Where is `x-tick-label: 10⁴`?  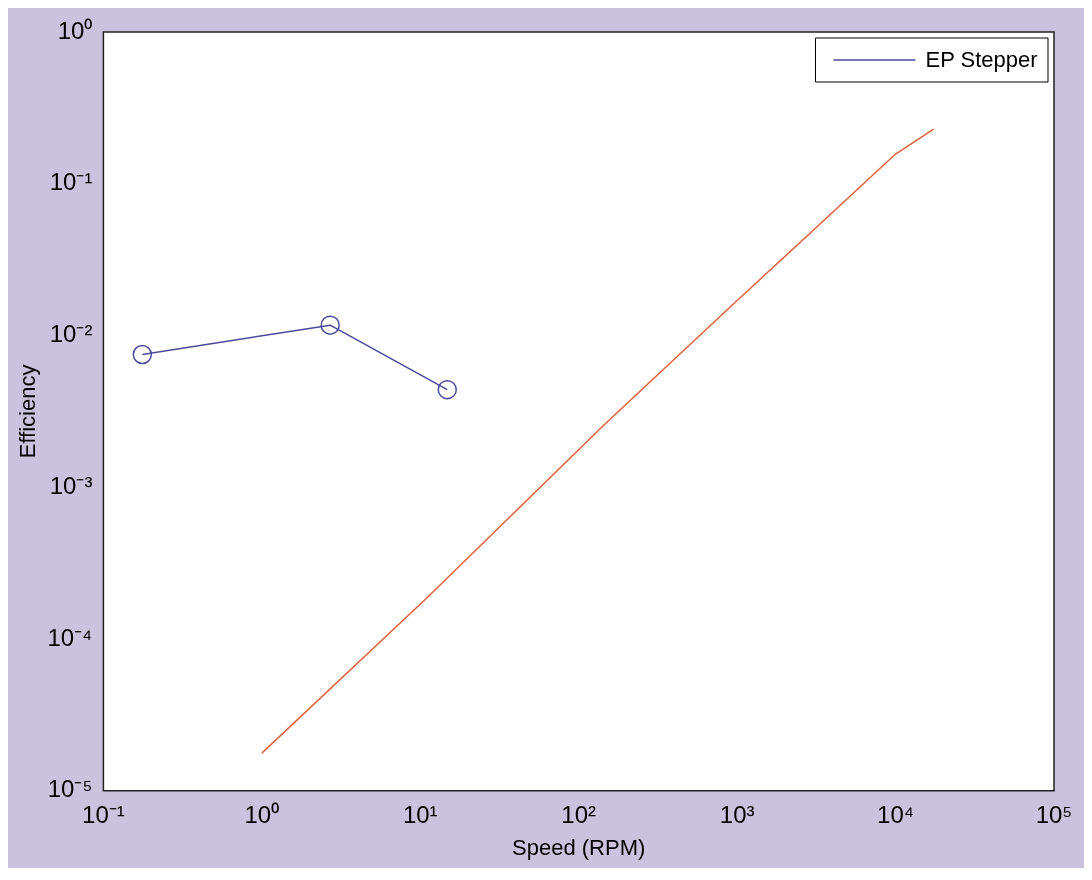 x-tick-label: 10⁴ is located at coordinates (896, 814).